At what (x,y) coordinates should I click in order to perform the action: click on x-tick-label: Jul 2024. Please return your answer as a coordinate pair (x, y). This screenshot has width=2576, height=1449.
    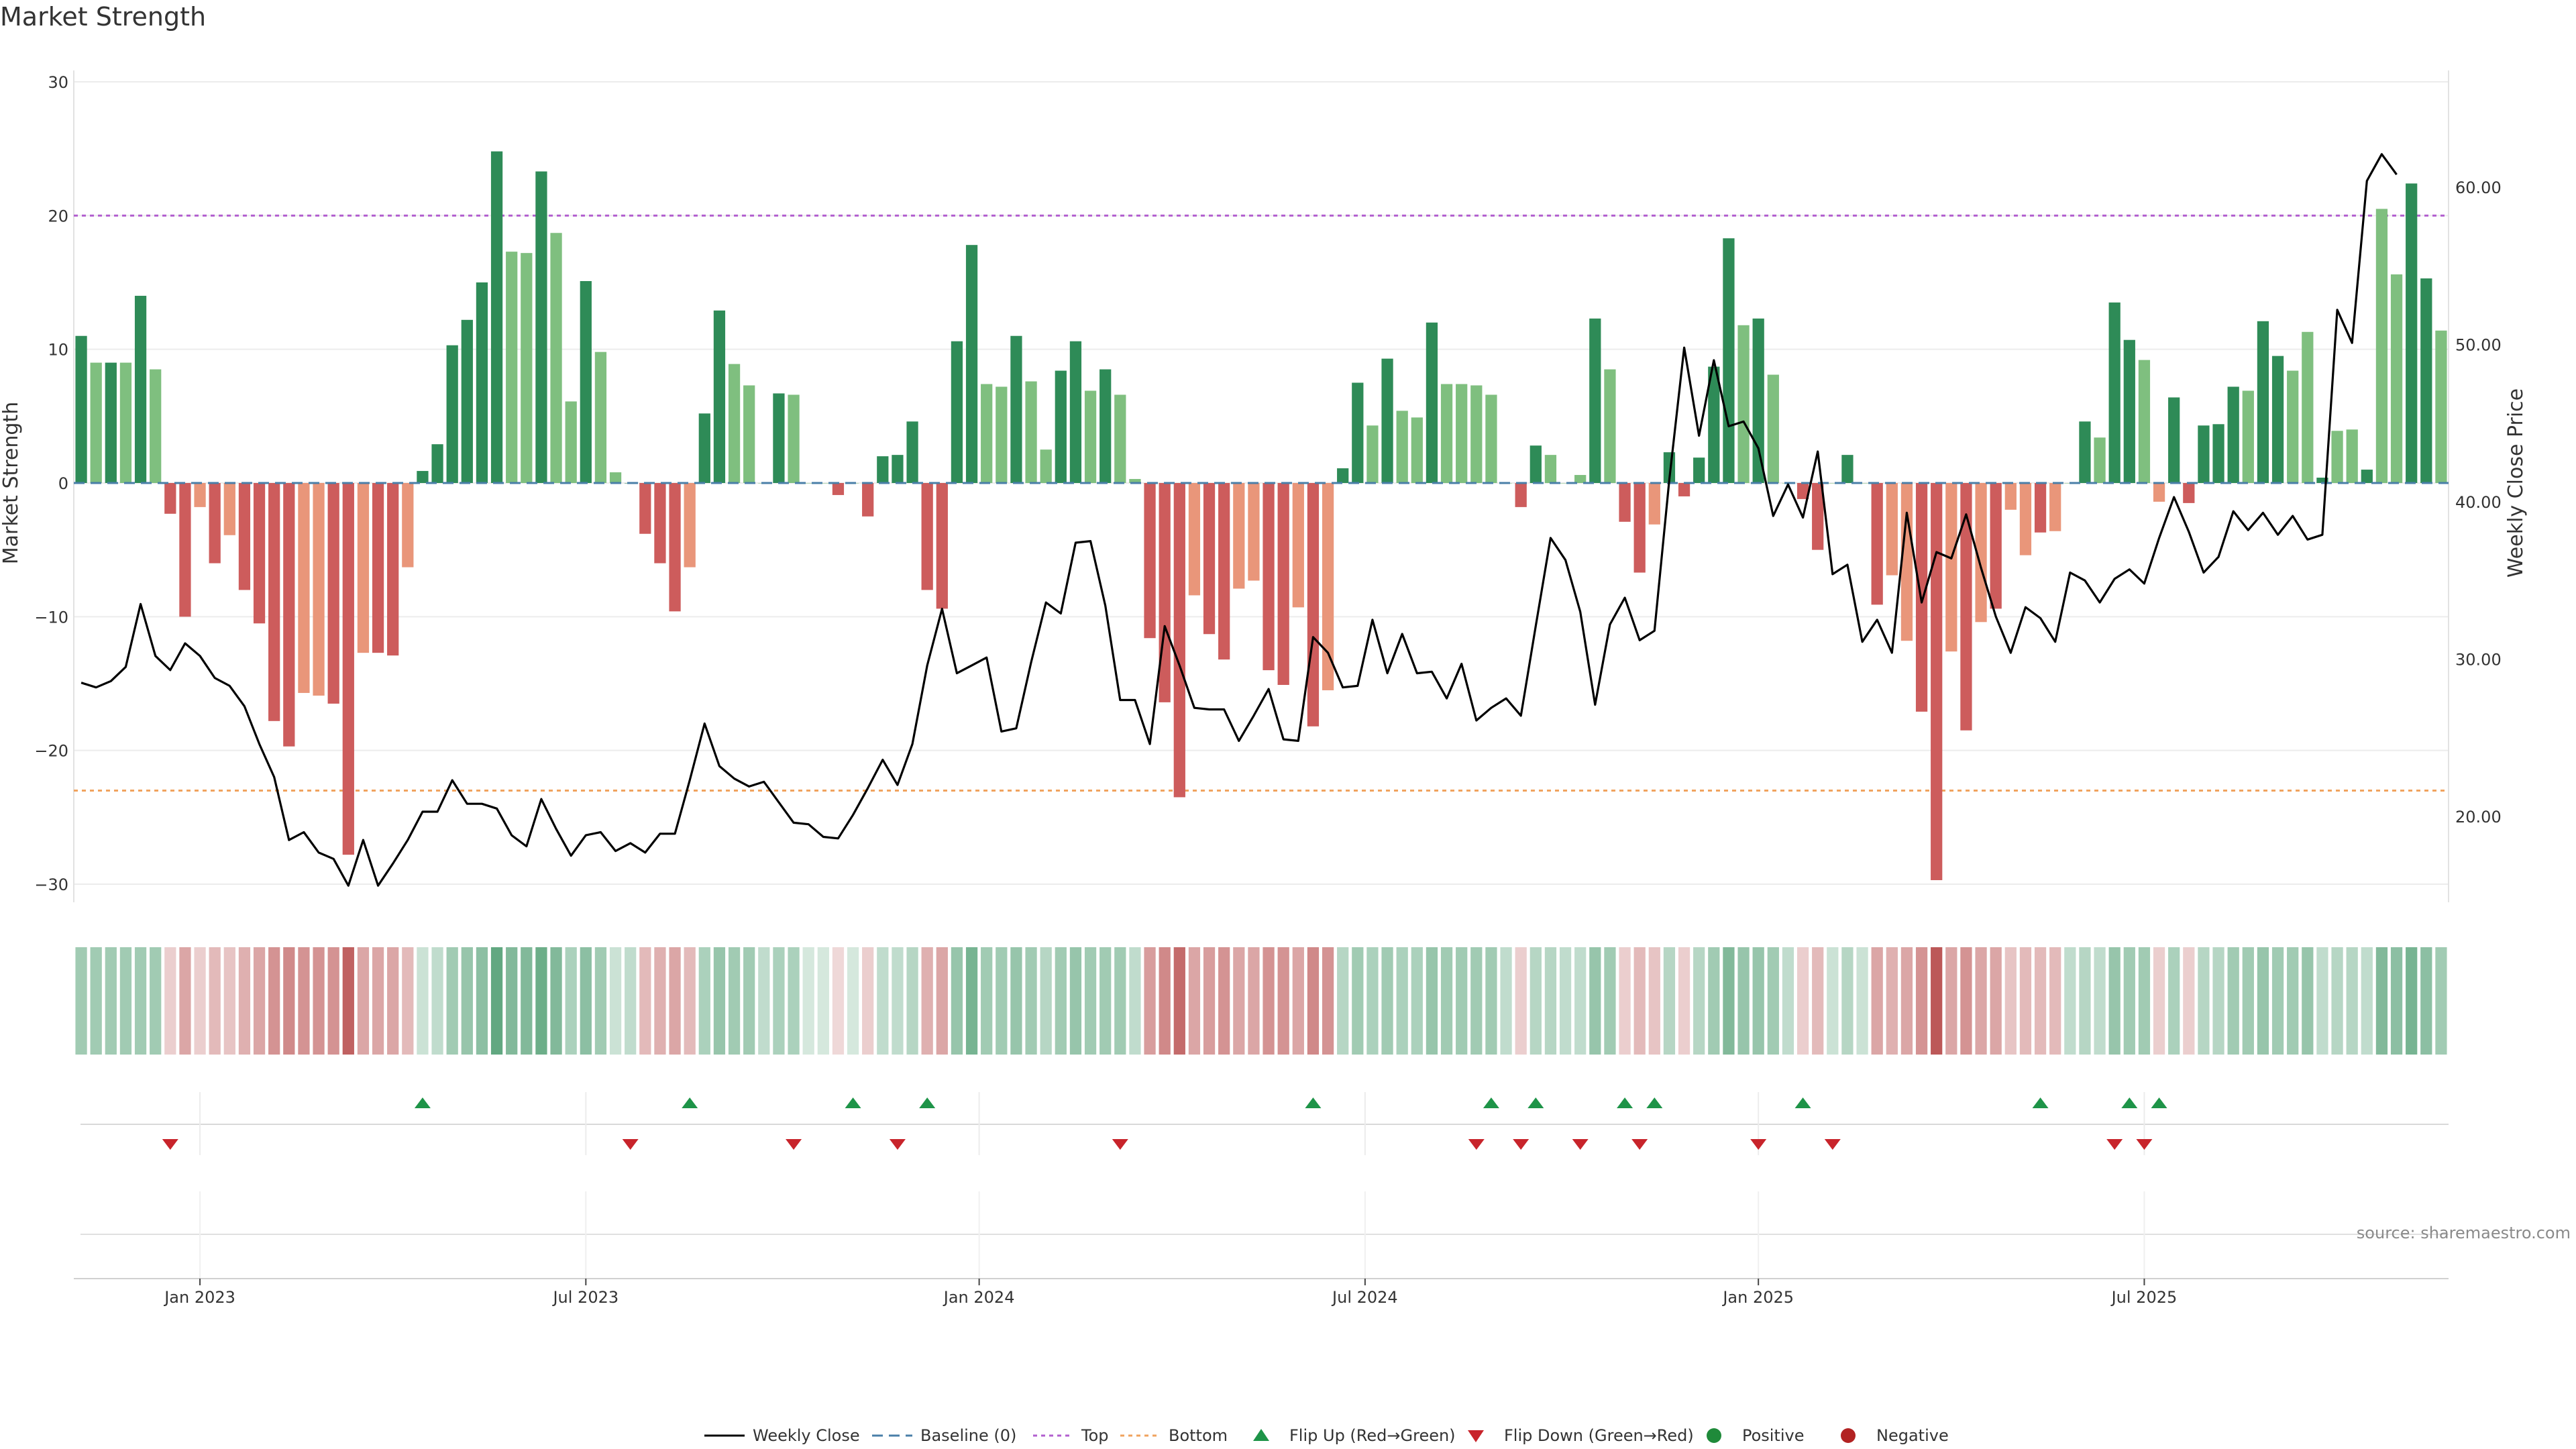
    Looking at the image, I should click on (1364, 1297).